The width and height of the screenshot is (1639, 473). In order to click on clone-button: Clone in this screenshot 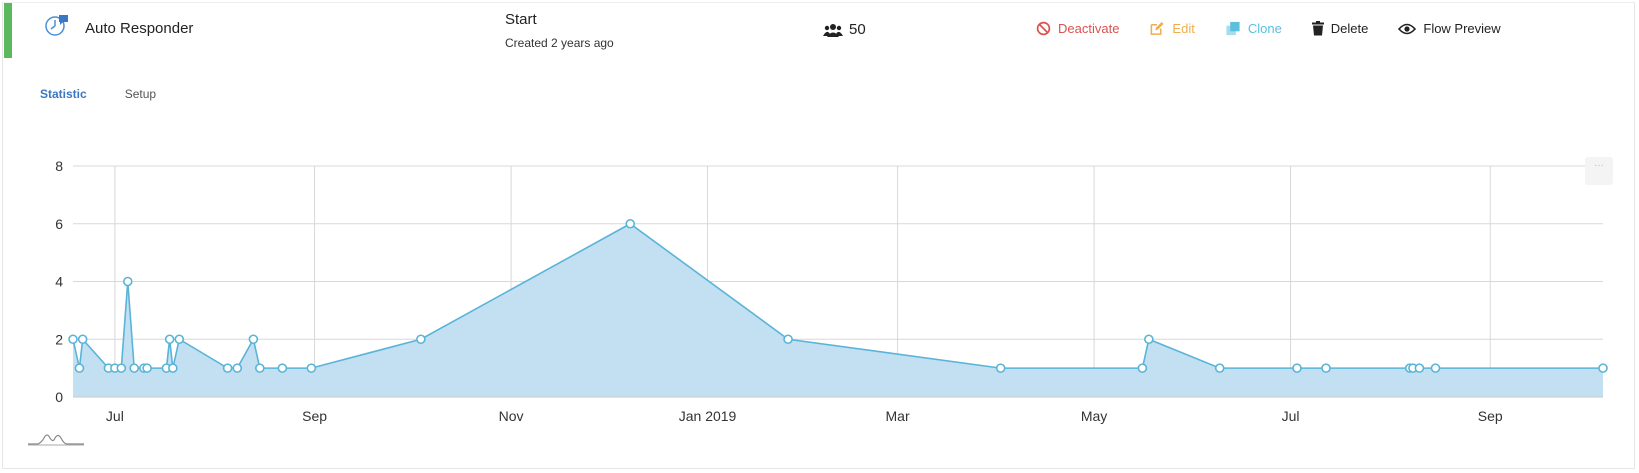, I will do `click(1253, 28)`.